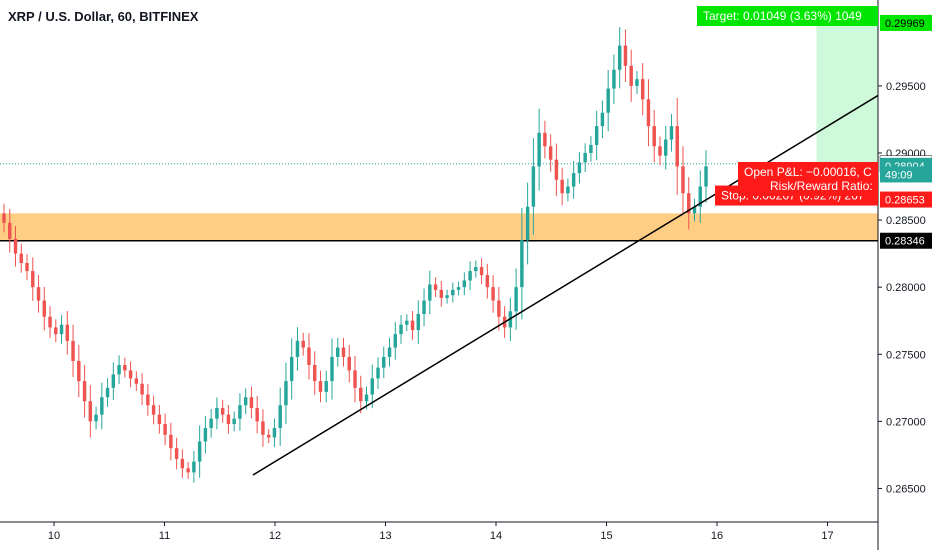  Describe the element at coordinates (906, 422) in the screenshot. I see `y-tick-label: 0.27000` at that location.